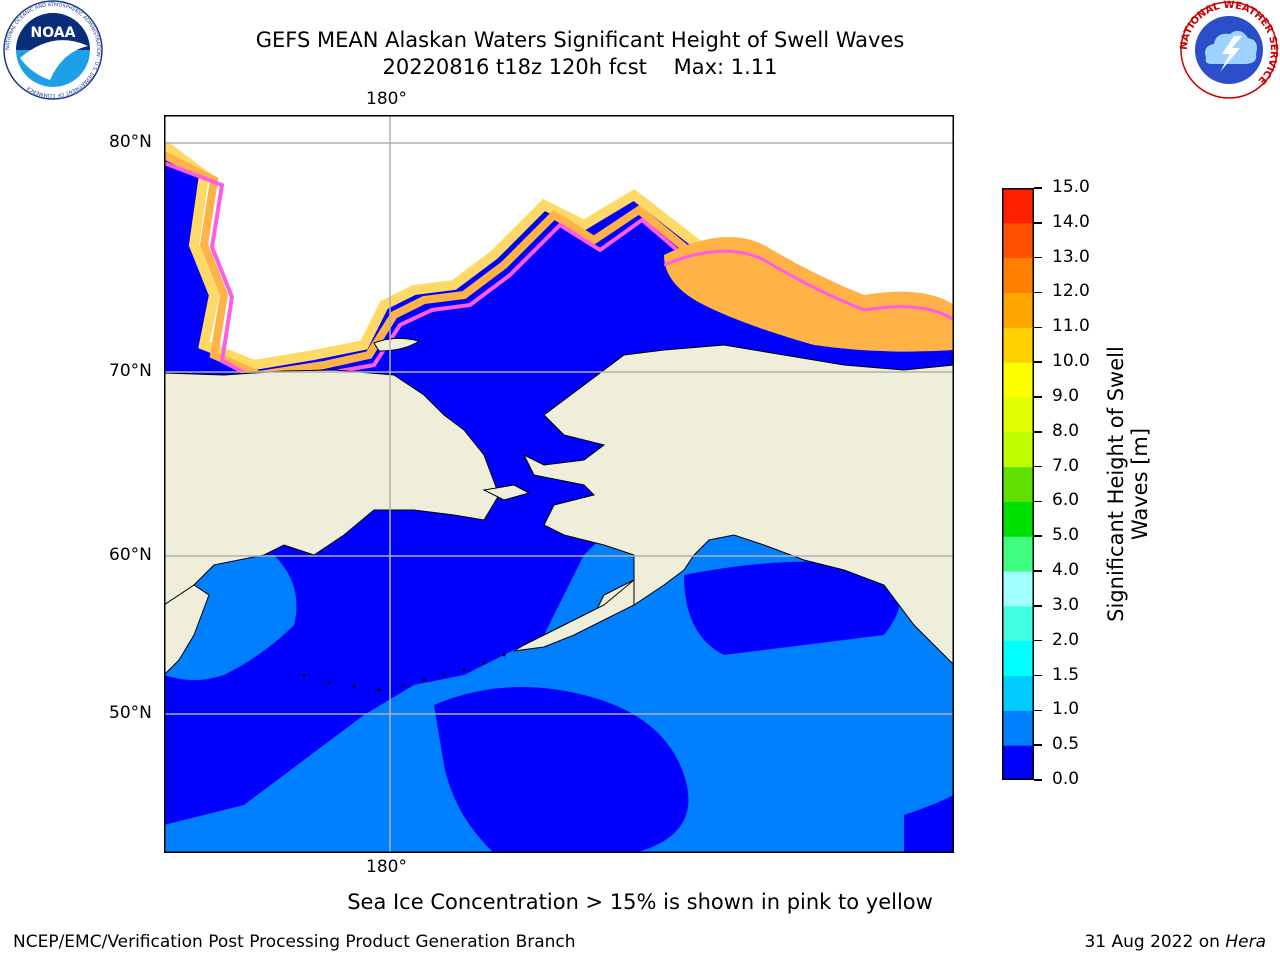 The height and width of the screenshot is (960, 1280). I want to click on colorbar-tick-label: 10.0, so click(1071, 361).